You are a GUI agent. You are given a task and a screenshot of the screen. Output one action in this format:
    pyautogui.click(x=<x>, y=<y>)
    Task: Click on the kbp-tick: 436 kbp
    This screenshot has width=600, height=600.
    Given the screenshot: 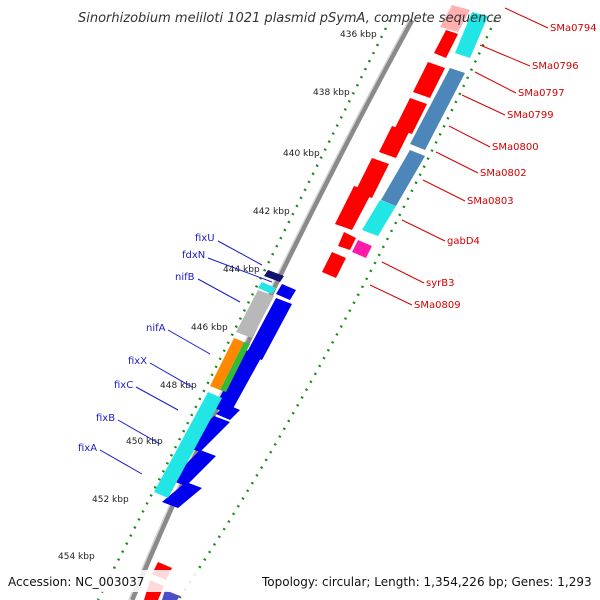 What is the action you would take?
    pyautogui.click(x=358, y=35)
    